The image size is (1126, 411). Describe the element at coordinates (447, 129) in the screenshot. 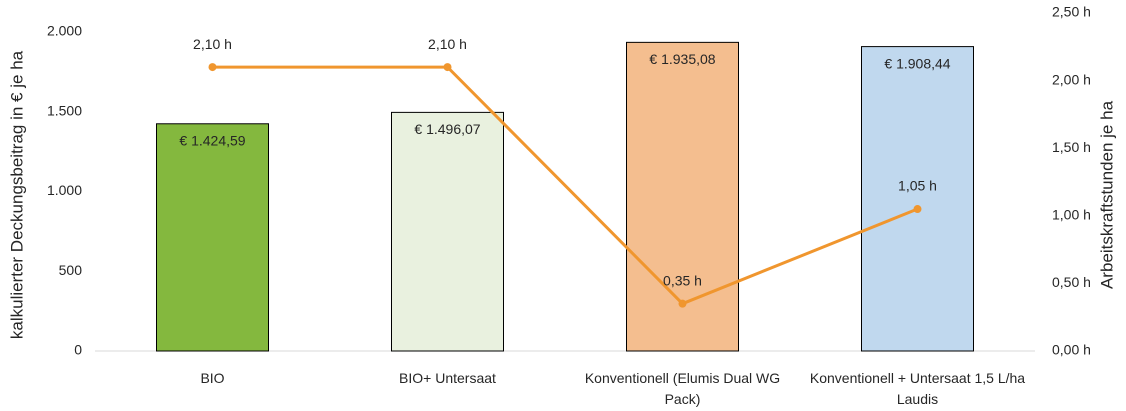

I see `bar-value-label: € 1.496,07` at that location.